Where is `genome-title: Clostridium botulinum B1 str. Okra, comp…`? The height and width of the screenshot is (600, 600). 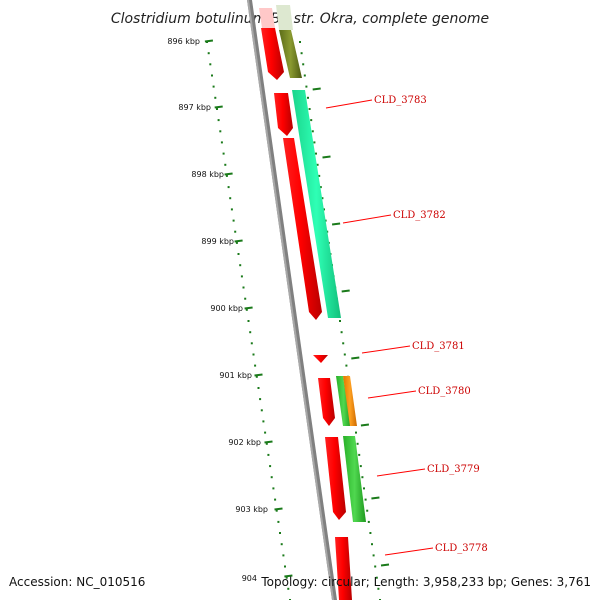
genome-title: Clostridium botulinum B1 str. Okra, comp… is located at coordinates (300, 19).